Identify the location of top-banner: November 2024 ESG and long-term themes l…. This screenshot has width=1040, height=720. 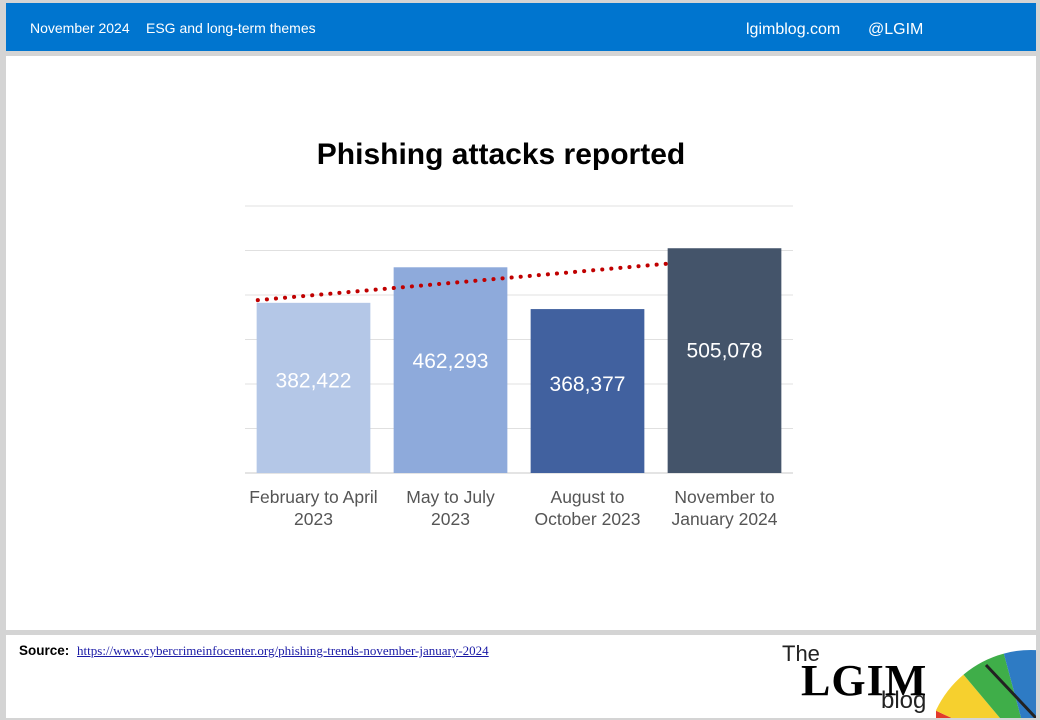
(521, 27).